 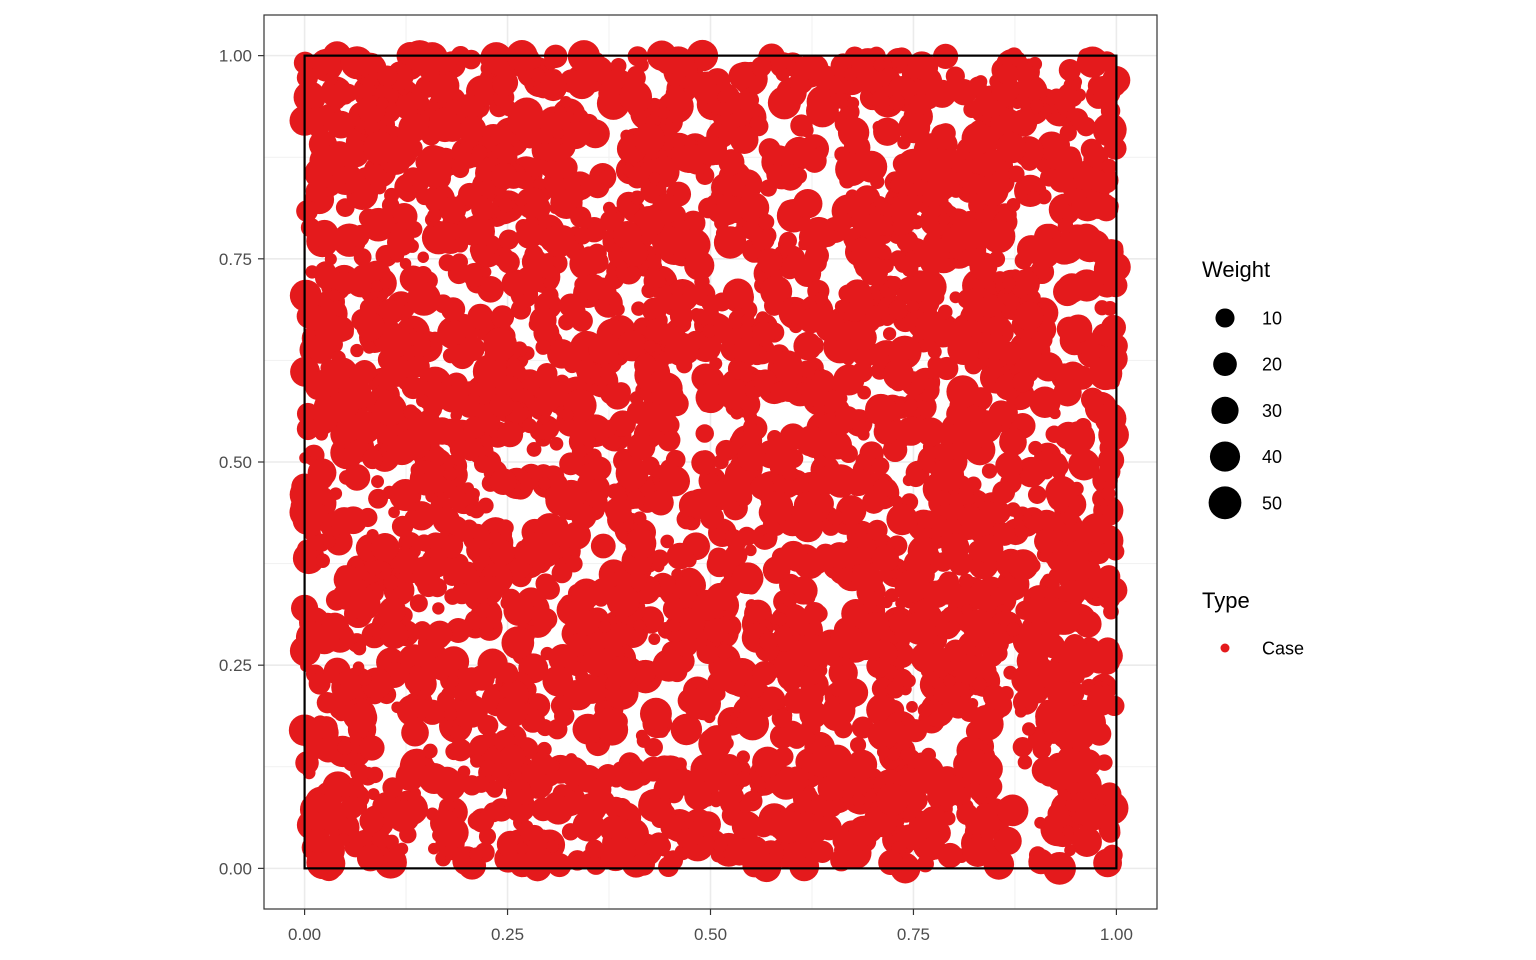 What do you see at coordinates (507, 934) in the screenshot?
I see `x-tick-label: 0.25` at bounding box center [507, 934].